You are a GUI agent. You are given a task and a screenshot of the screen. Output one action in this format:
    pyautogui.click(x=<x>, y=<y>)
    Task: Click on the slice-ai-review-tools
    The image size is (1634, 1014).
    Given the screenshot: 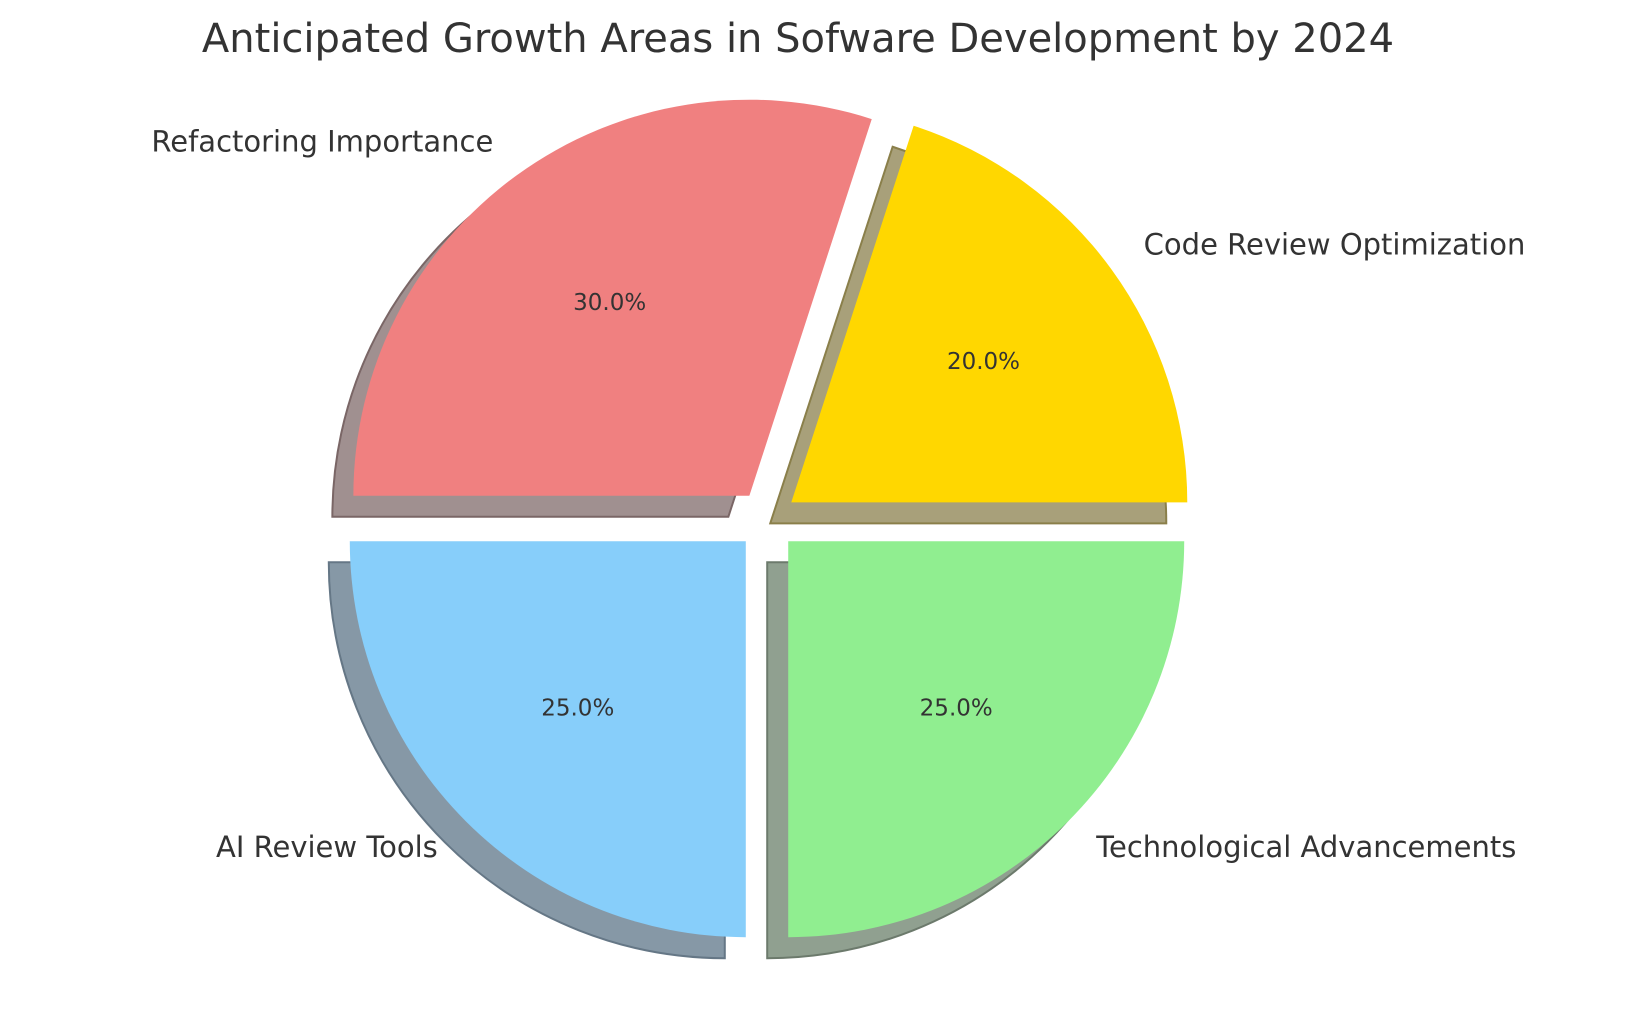 What is the action you would take?
    pyautogui.click(x=547, y=739)
    